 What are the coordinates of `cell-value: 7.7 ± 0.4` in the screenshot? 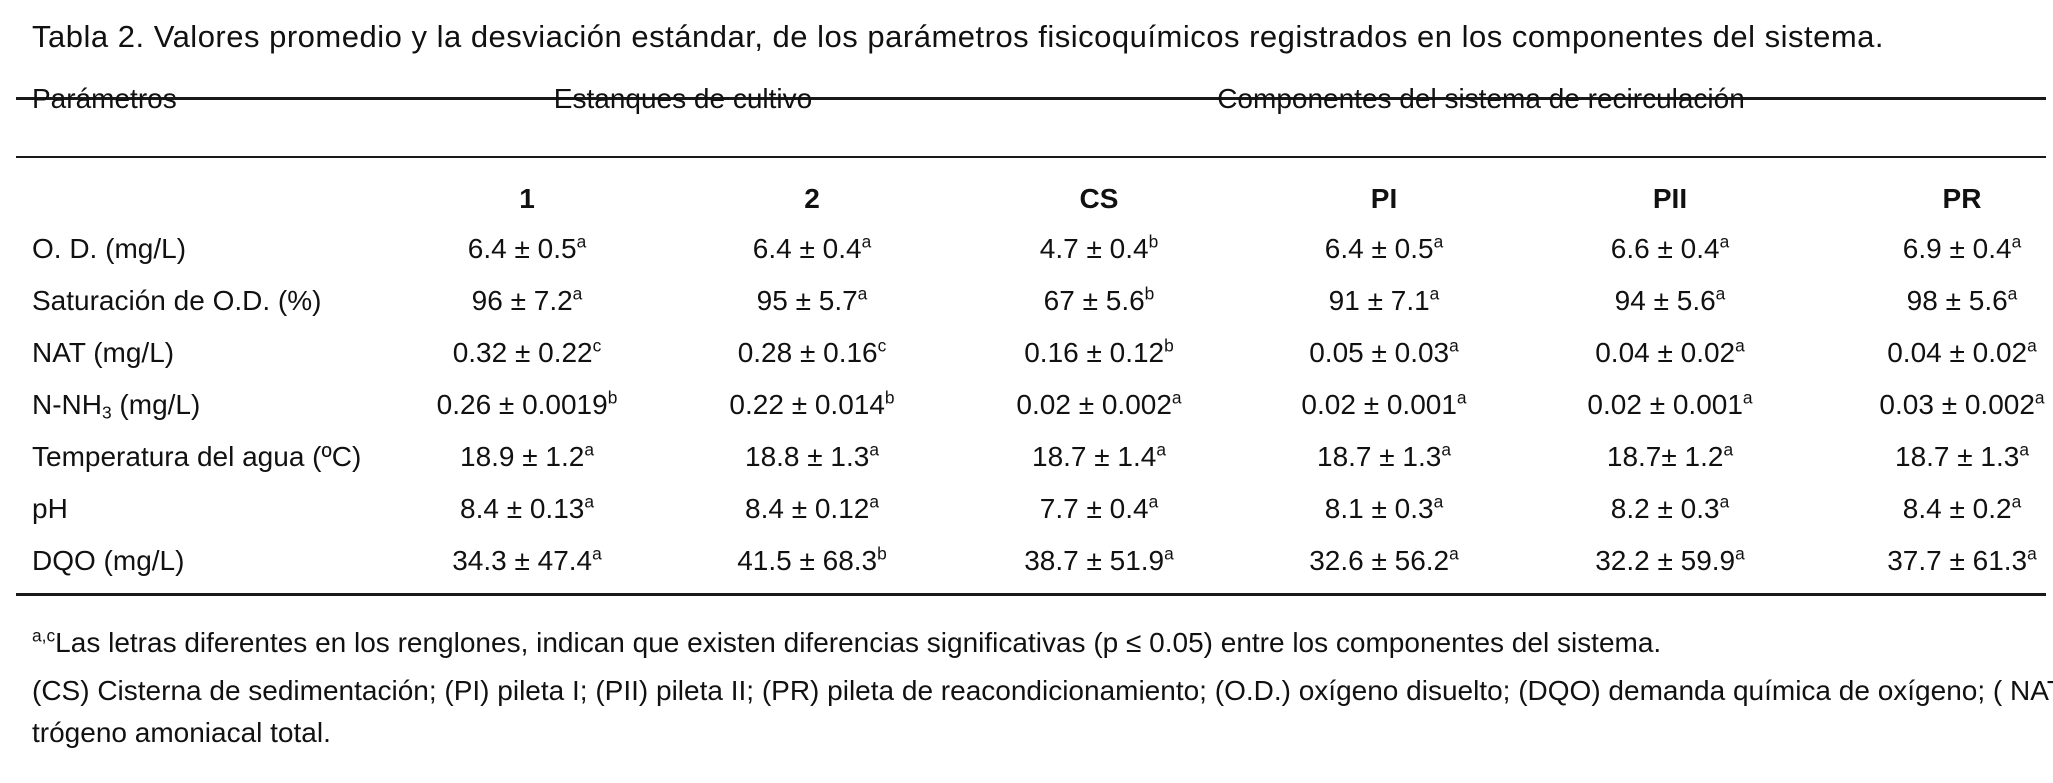 It's located at (1094, 508).